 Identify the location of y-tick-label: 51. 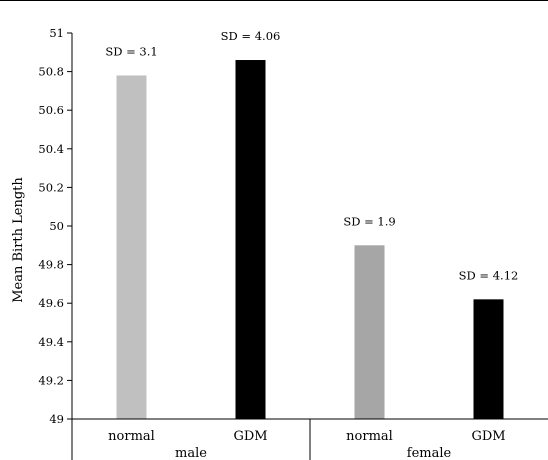
(56, 33).